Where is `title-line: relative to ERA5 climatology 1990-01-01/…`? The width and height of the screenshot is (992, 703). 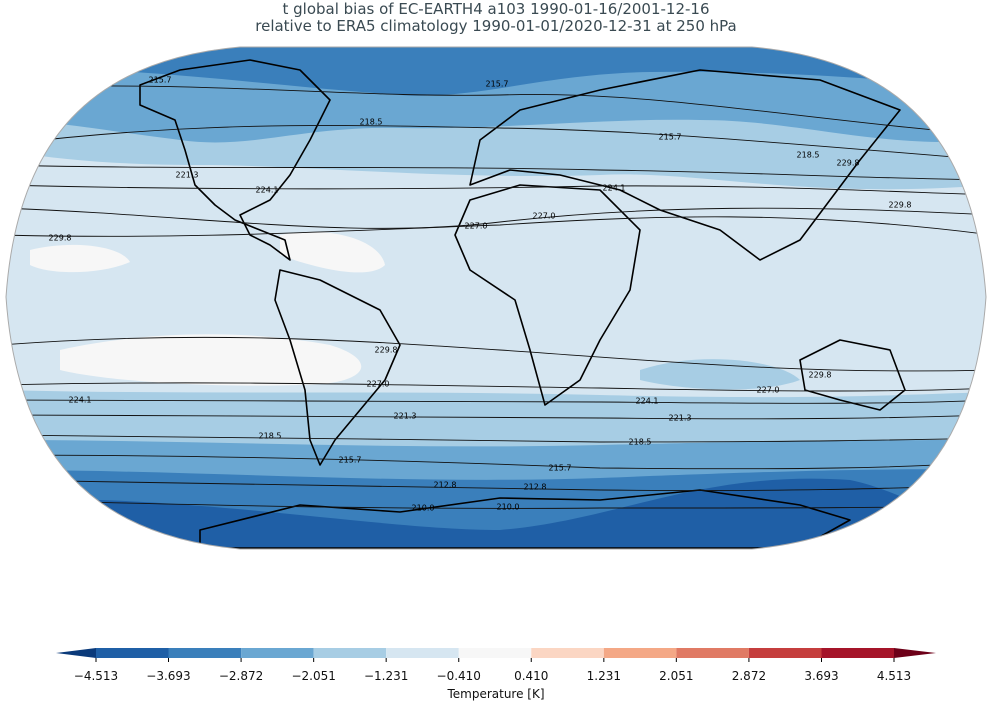 title-line: relative to ERA5 climatology 1990-01-01/… is located at coordinates (495, 26).